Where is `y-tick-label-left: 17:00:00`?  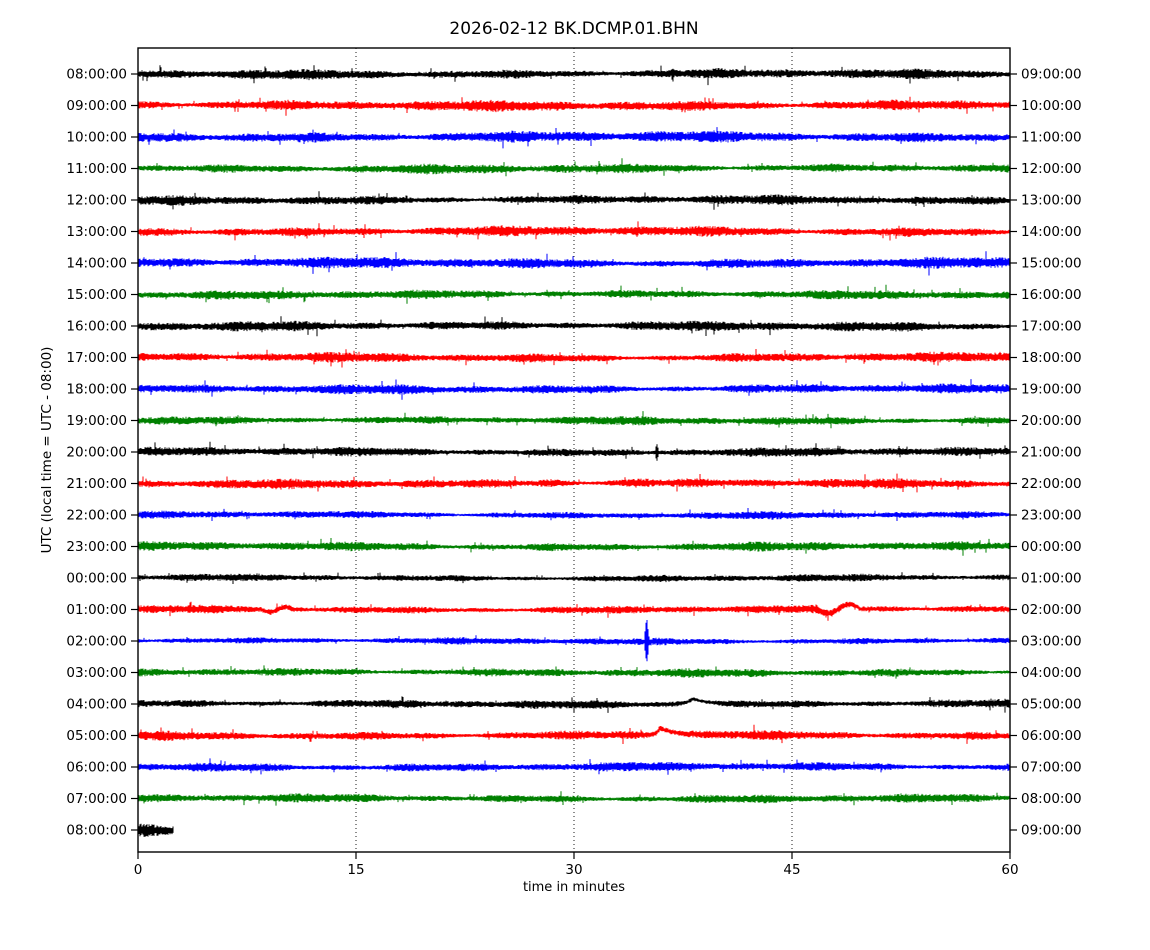
y-tick-label-left: 17:00:00 is located at coordinates (96, 358).